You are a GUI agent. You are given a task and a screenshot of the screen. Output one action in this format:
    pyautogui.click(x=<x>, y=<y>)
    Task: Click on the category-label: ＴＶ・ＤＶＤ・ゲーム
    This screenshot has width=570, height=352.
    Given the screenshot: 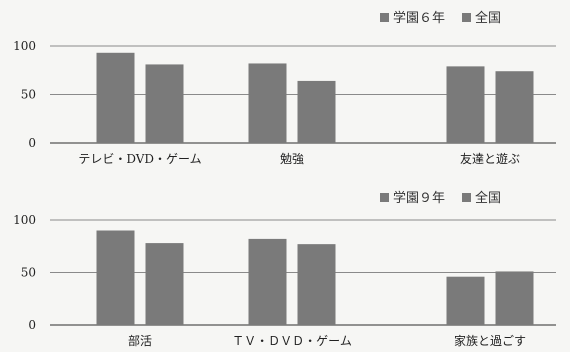 What is the action you would take?
    pyautogui.click(x=292, y=341)
    